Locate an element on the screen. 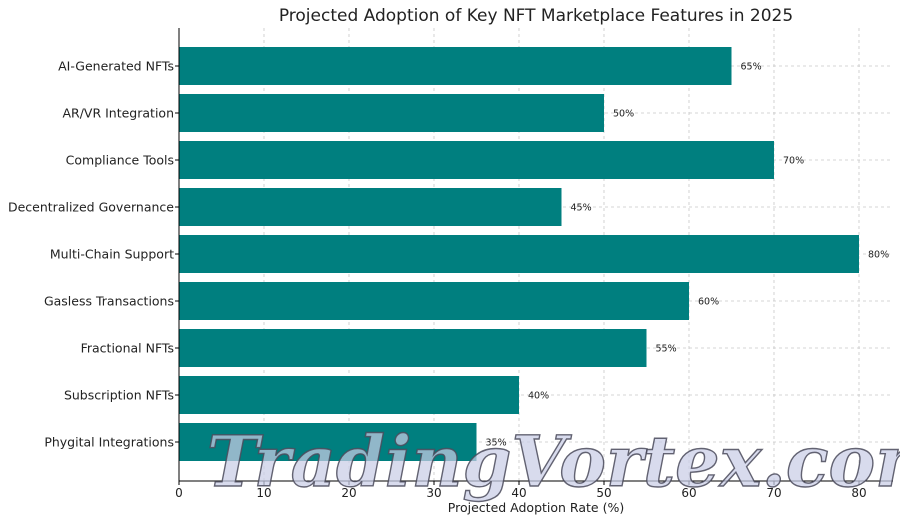  bar-value-label: 80% is located at coordinates (878, 255).